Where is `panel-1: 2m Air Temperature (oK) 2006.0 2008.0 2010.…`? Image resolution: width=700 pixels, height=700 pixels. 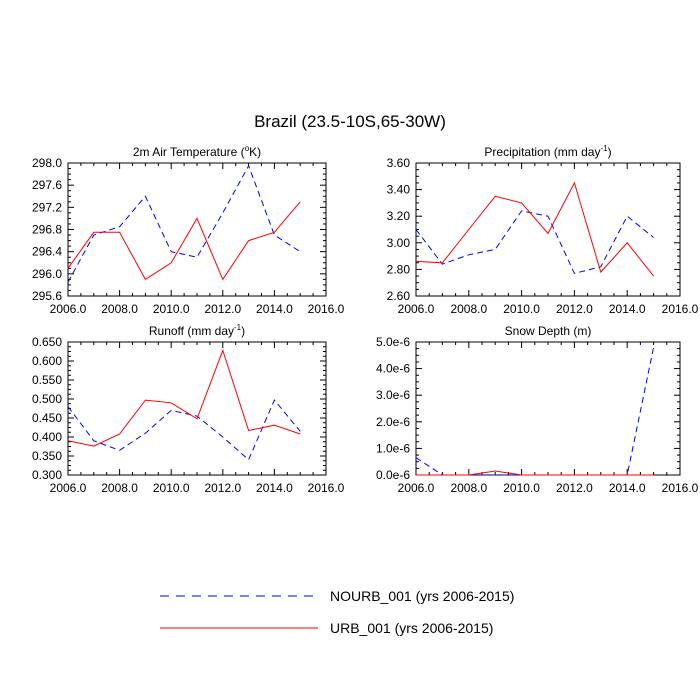 panel-1: 2m Air Temperature (oK) 2006.0 2008.0 2010.… is located at coordinates (188, 230).